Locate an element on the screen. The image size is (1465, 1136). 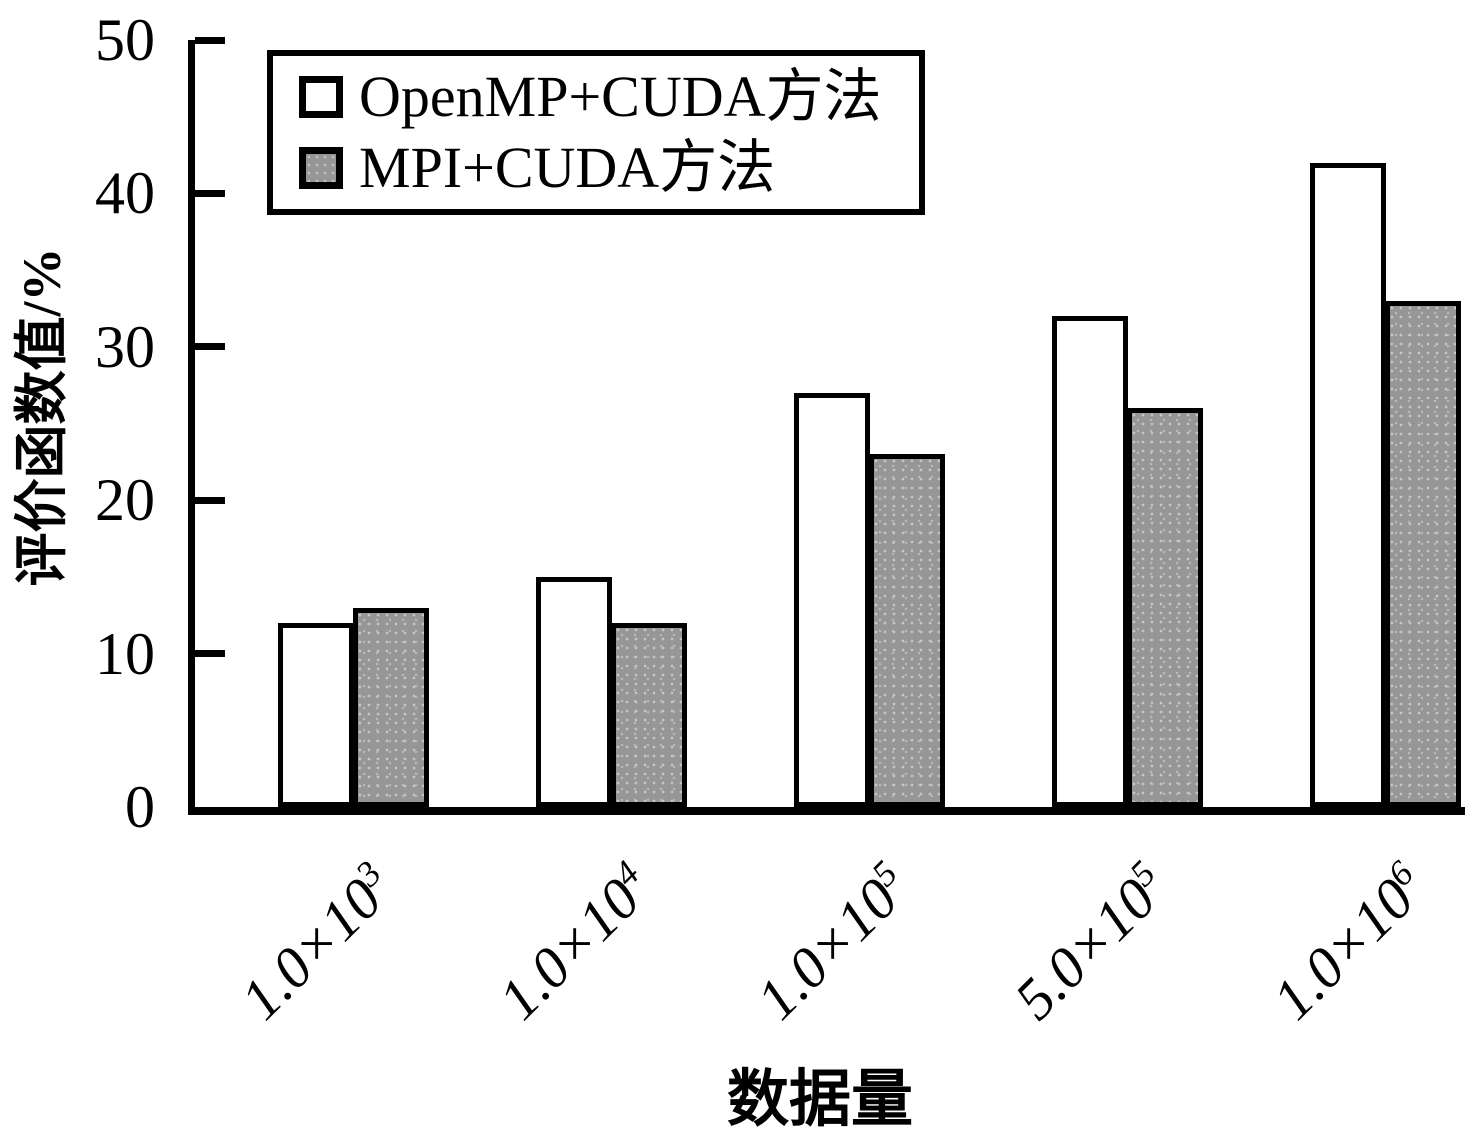
y-tick-label: 30 is located at coordinates (125, 346).